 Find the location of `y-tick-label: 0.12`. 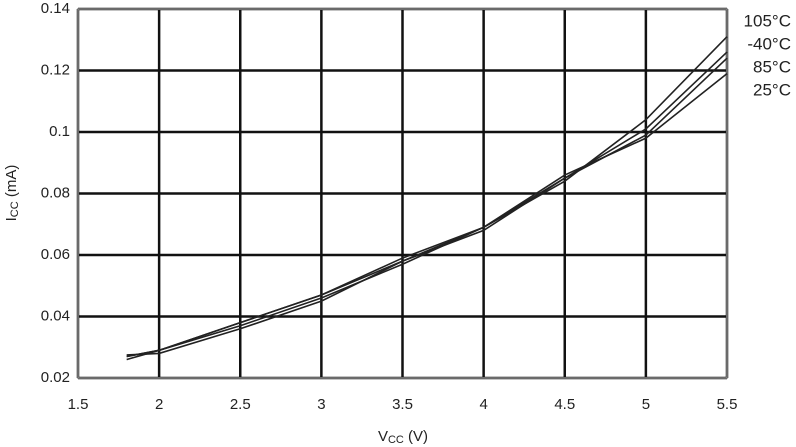

y-tick-label: 0.12 is located at coordinates (55, 69).